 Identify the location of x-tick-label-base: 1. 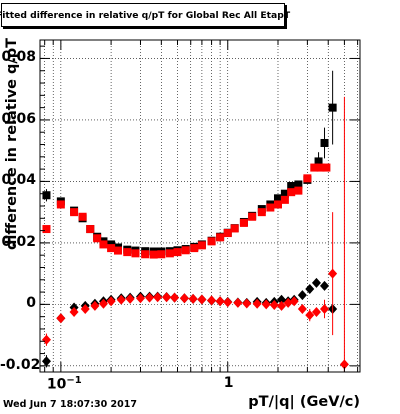
(228, 383).